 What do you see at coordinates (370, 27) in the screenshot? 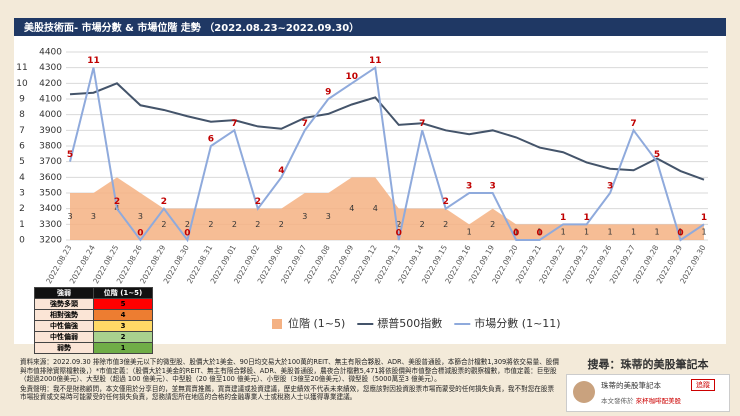
I see `title-bar` at bounding box center [370, 27].